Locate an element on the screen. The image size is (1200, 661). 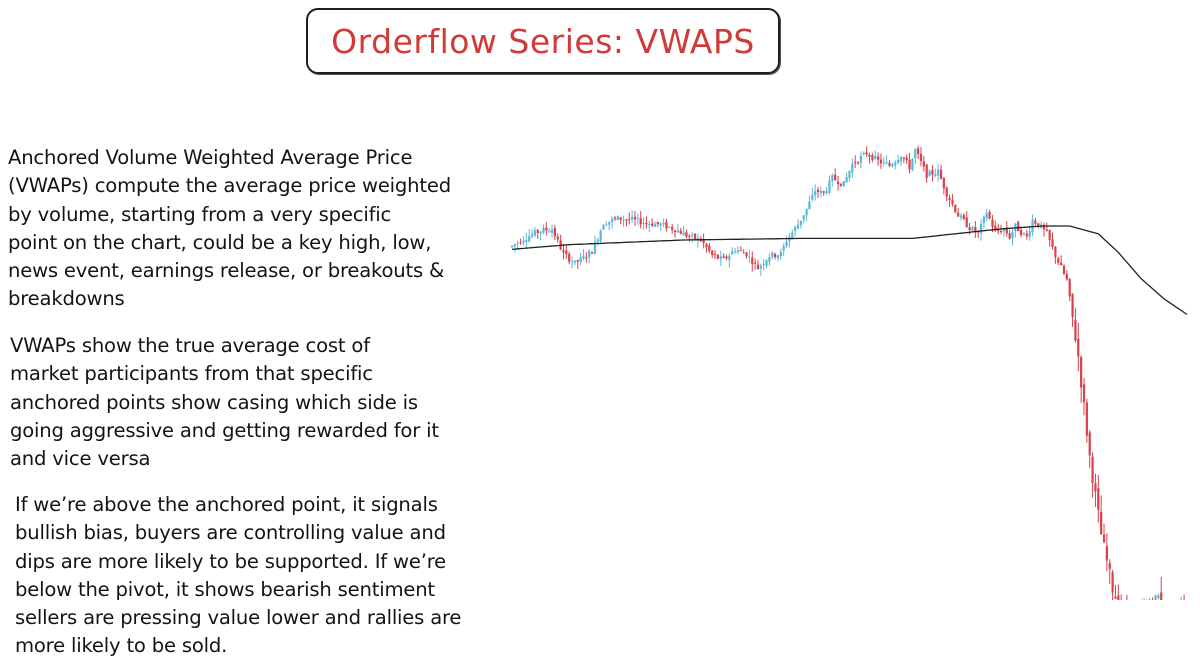
vwap-line is located at coordinates (849, 270).